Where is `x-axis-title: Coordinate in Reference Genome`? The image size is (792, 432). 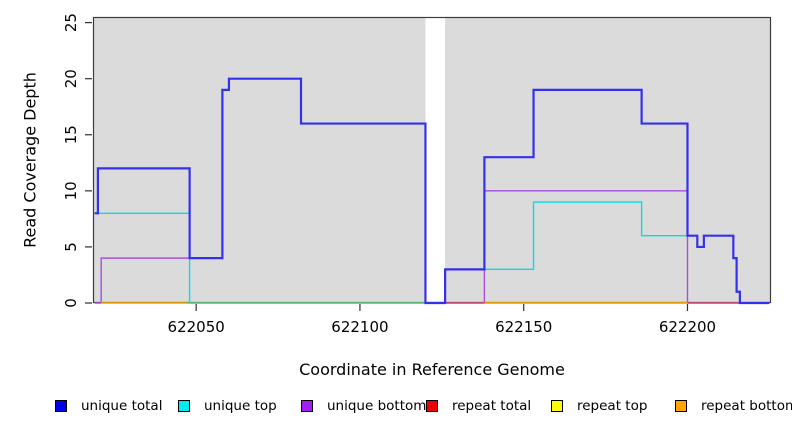 x-axis-title: Coordinate in Reference Genome is located at coordinates (432, 369).